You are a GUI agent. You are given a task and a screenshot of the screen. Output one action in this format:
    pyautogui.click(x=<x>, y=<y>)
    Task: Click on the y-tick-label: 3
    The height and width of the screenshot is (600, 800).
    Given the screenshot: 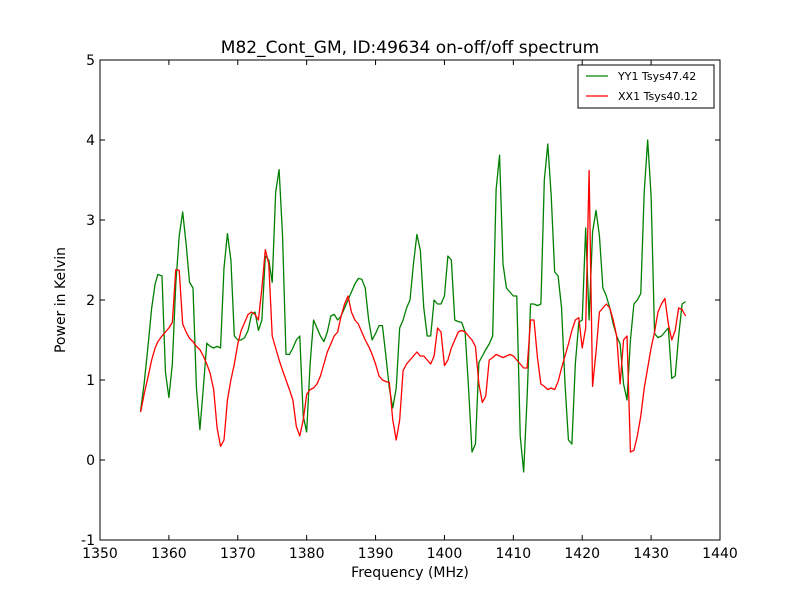 What is the action you would take?
    pyautogui.click(x=90, y=221)
    